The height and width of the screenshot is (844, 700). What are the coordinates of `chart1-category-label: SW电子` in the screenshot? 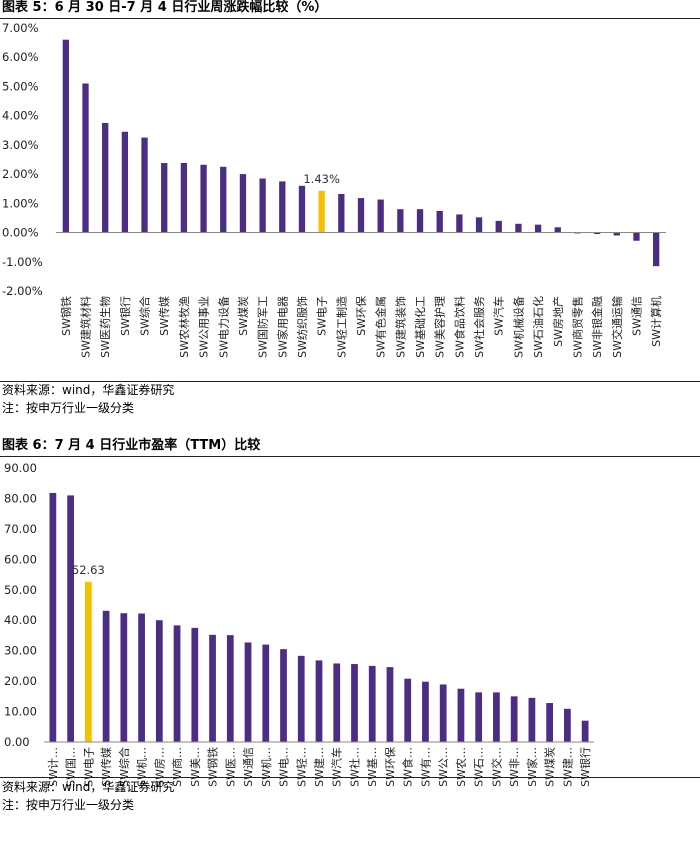 It's located at (322, 316).